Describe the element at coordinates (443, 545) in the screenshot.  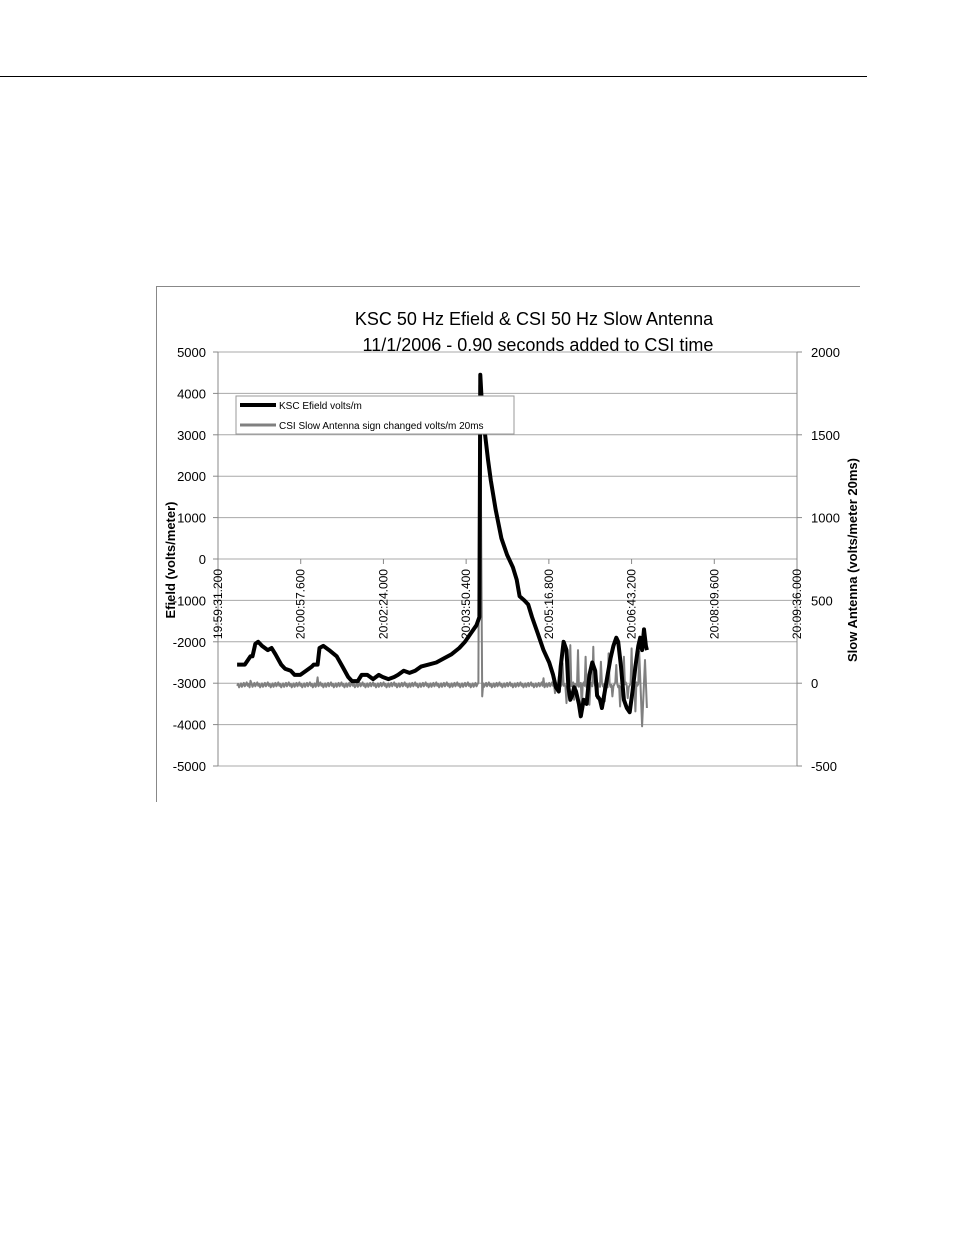
I see `series-ksc-efield-line` at that location.